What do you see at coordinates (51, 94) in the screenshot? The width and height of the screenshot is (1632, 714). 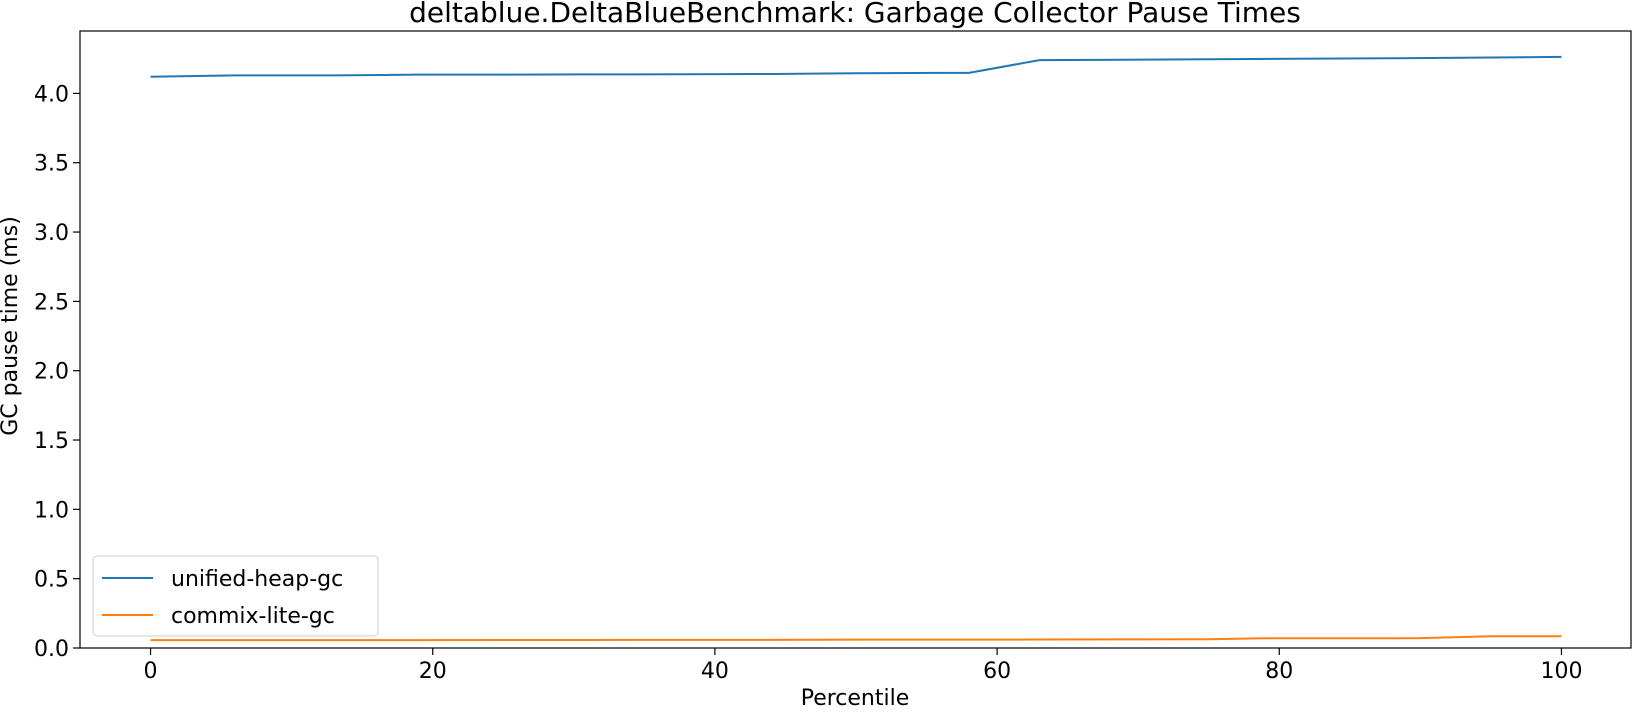 I see `y-tick-label: 4.0` at bounding box center [51, 94].